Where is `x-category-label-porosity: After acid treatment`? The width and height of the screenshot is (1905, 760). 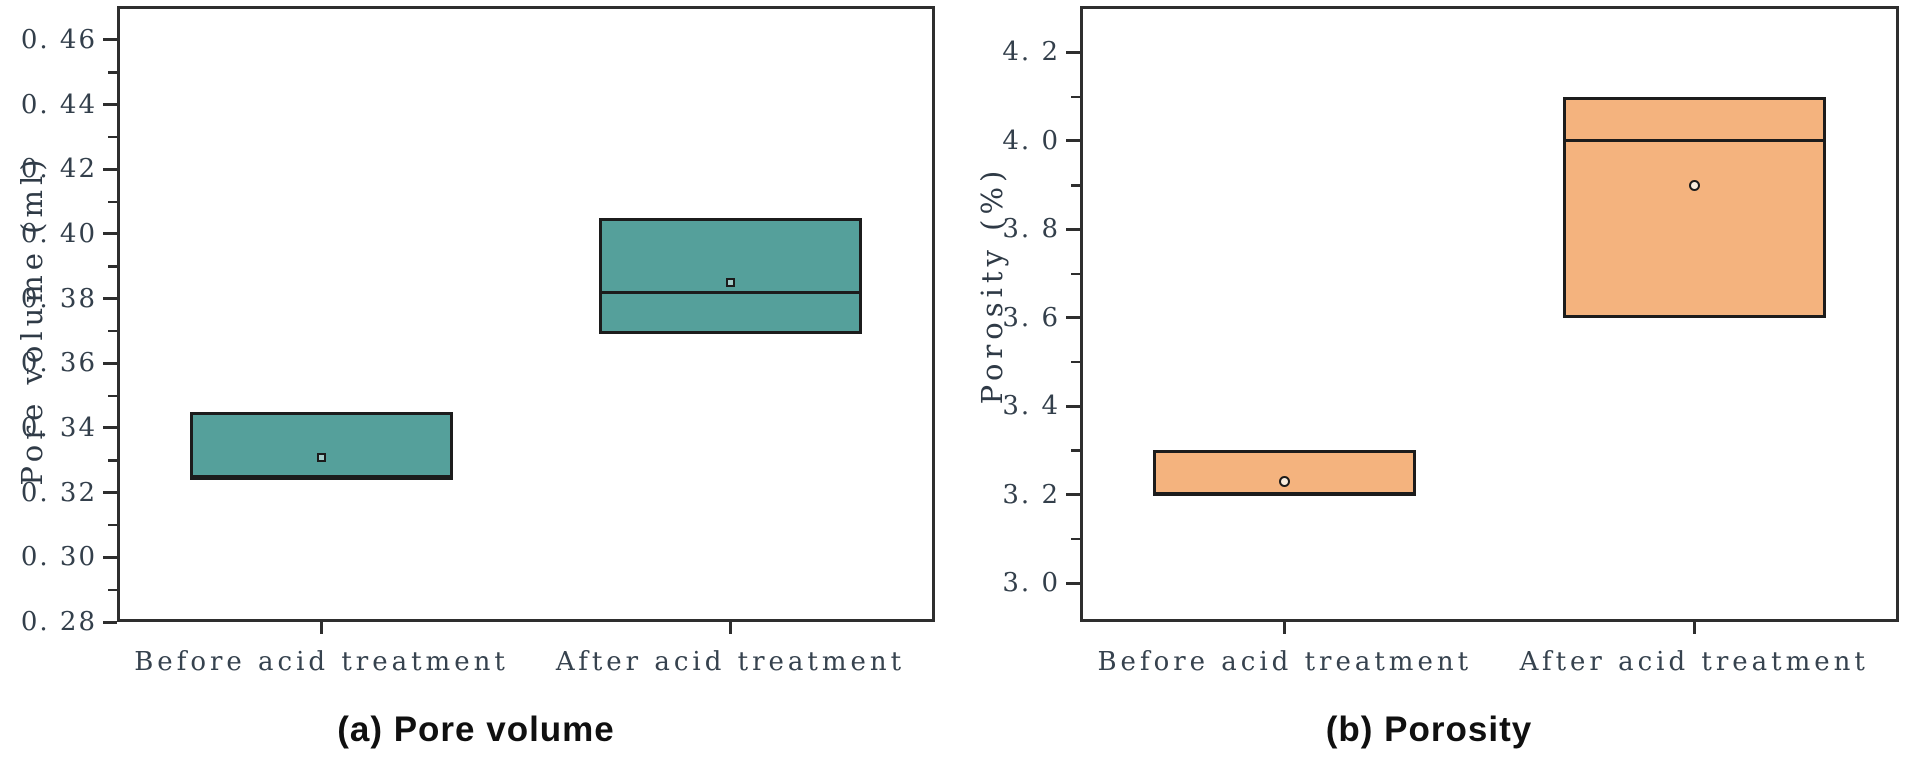 x-category-label-porosity: After acid treatment is located at coordinates (1694, 662).